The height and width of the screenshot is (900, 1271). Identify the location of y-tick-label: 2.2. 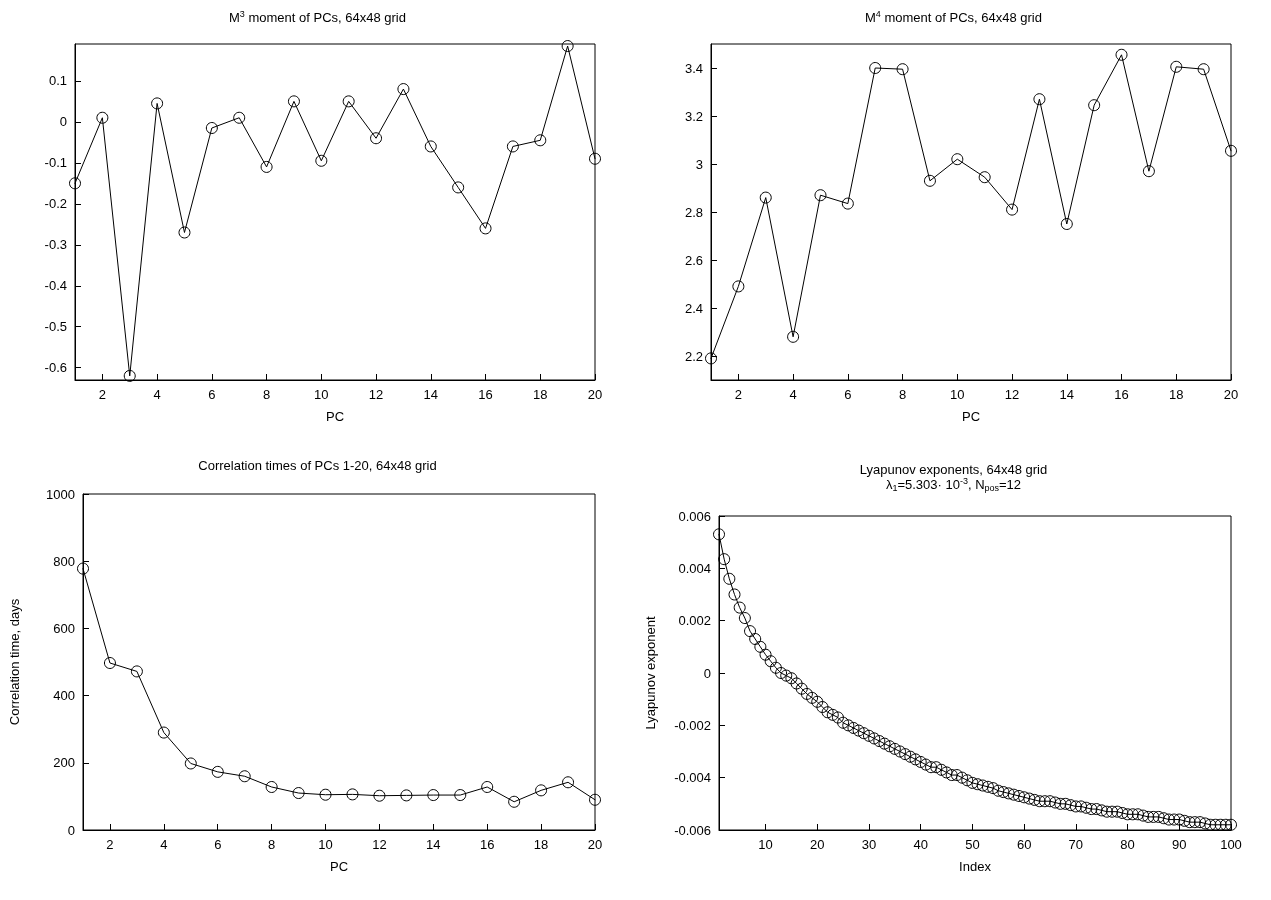
(693, 356).